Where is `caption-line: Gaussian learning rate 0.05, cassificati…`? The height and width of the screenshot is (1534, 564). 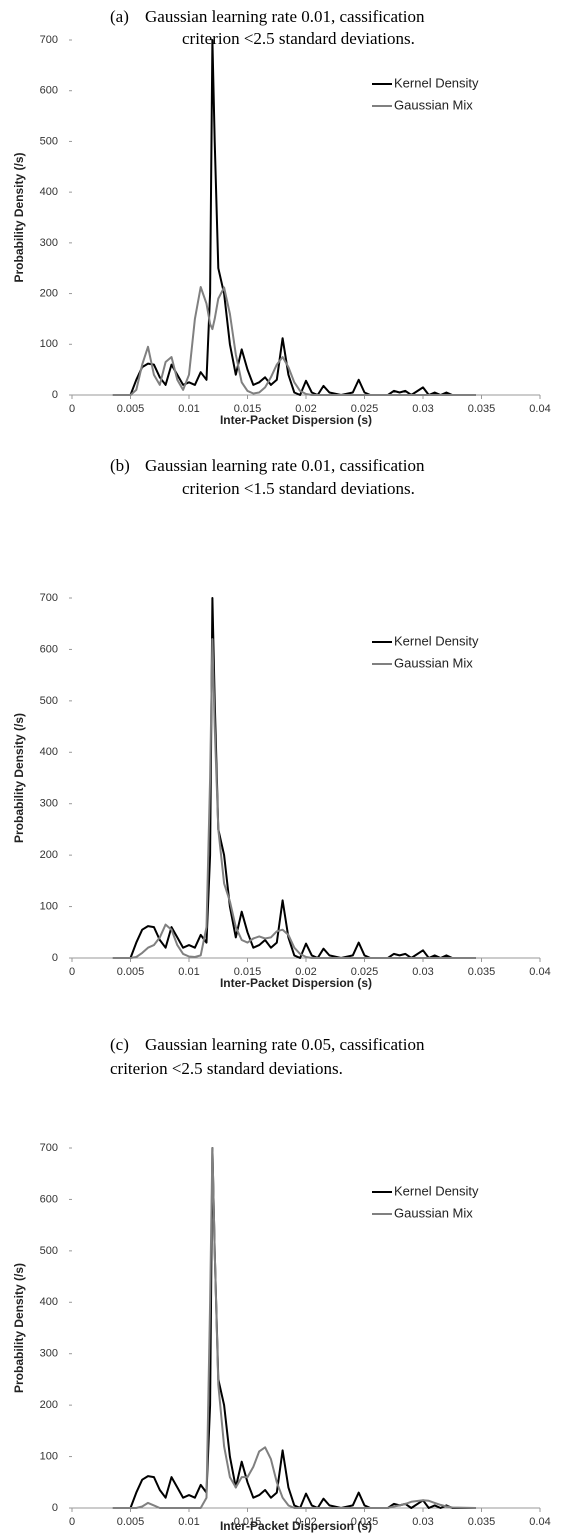
caption-line: Gaussian learning rate 0.05, cassificati… is located at coordinates (285, 1044).